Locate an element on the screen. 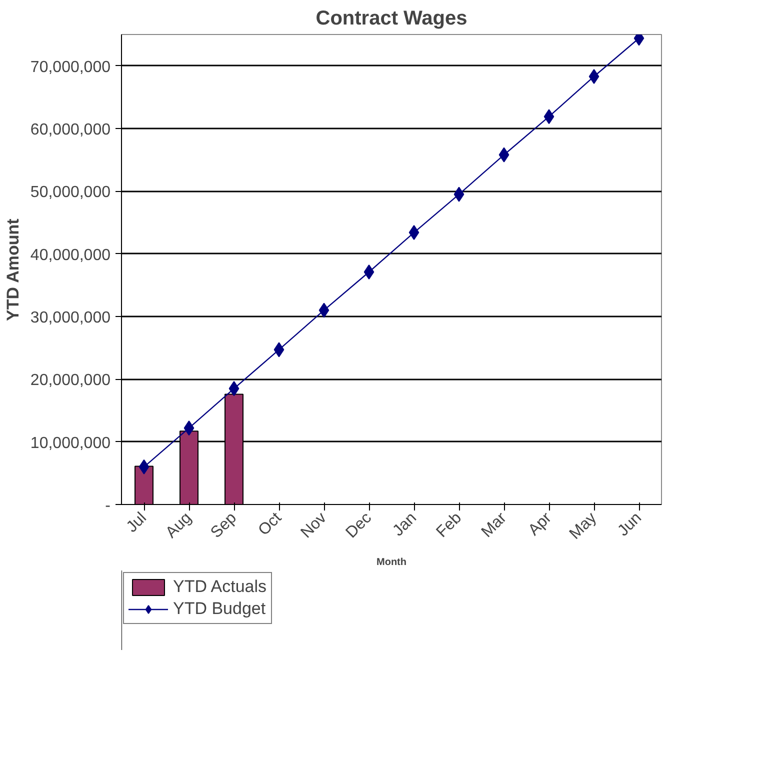  x-tick-label: May is located at coordinates (583, 526).